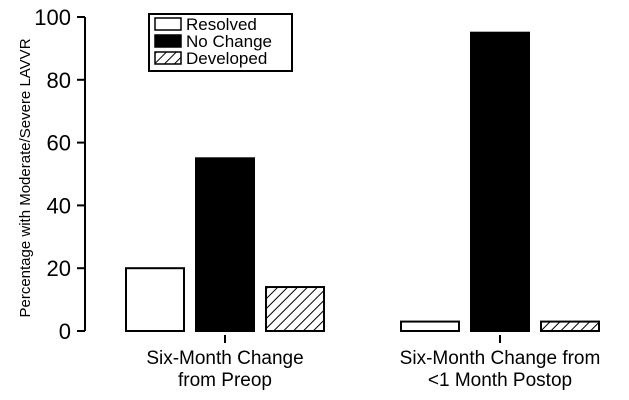 This screenshot has height=400, width=629. I want to click on x-category-label: Six-Month Change from, so click(500, 358).